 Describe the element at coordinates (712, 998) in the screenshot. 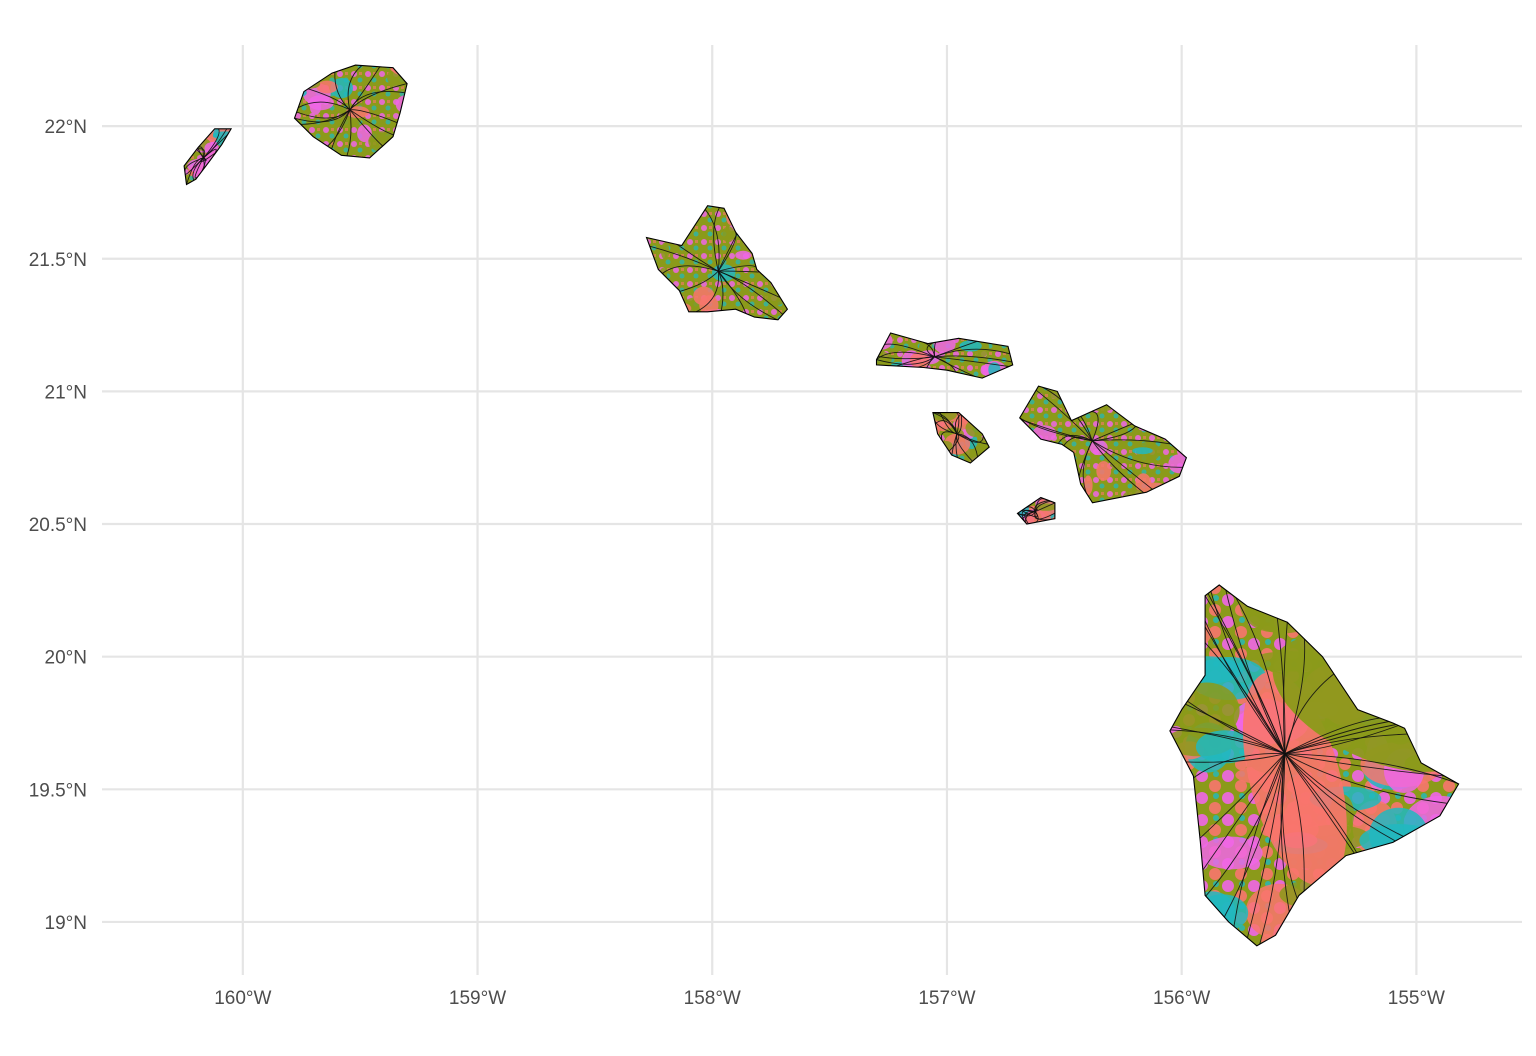

I see `x-tick-label: 158°W` at that location.